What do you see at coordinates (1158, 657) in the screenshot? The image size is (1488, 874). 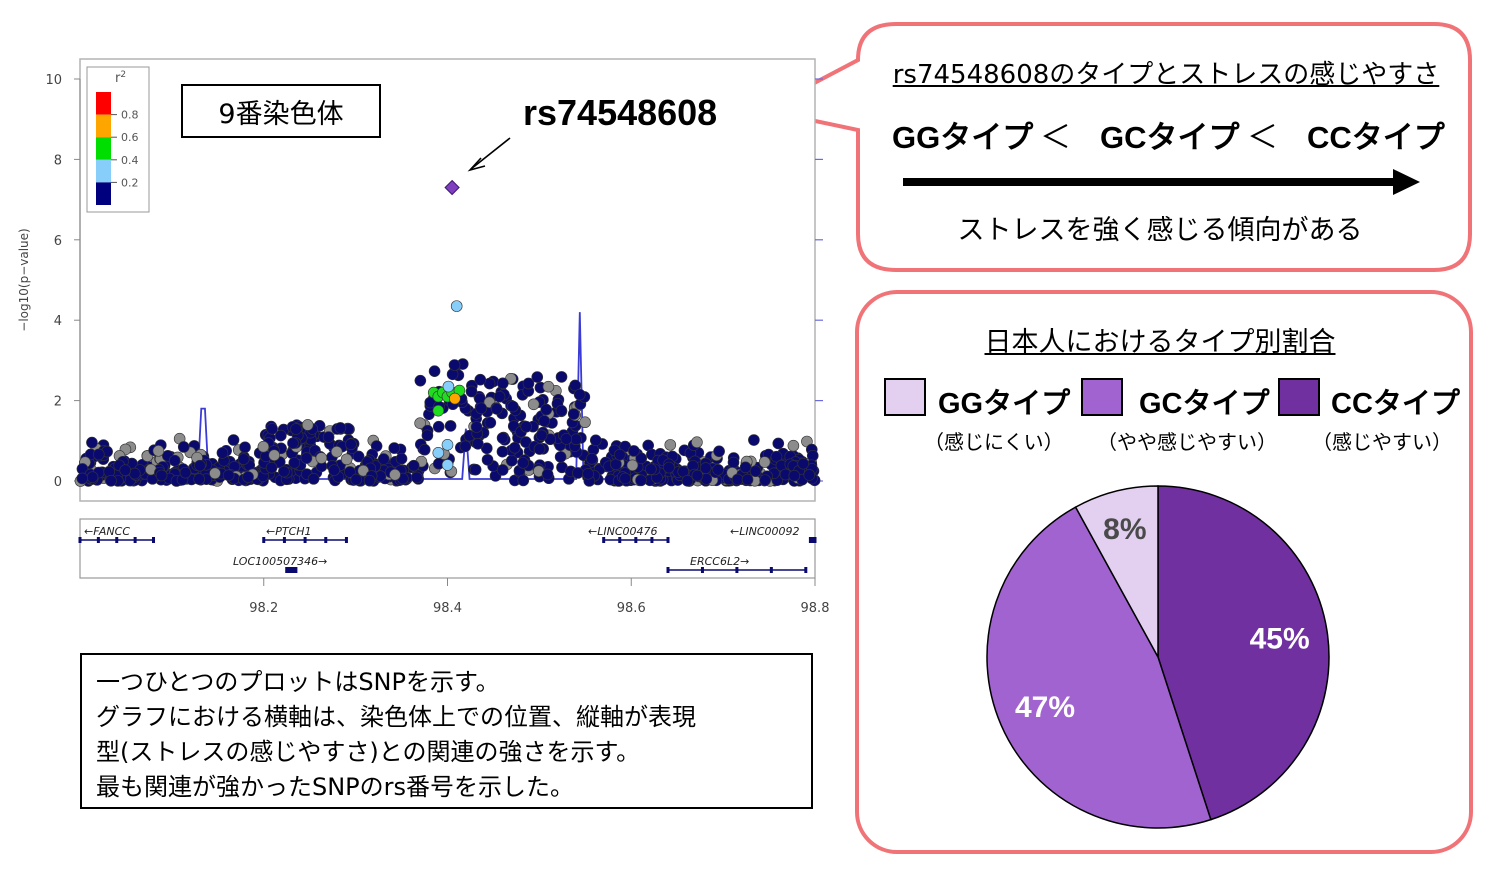 I see `pie-chart: 8% 47% 45%` at bounding box center [1158, 657].